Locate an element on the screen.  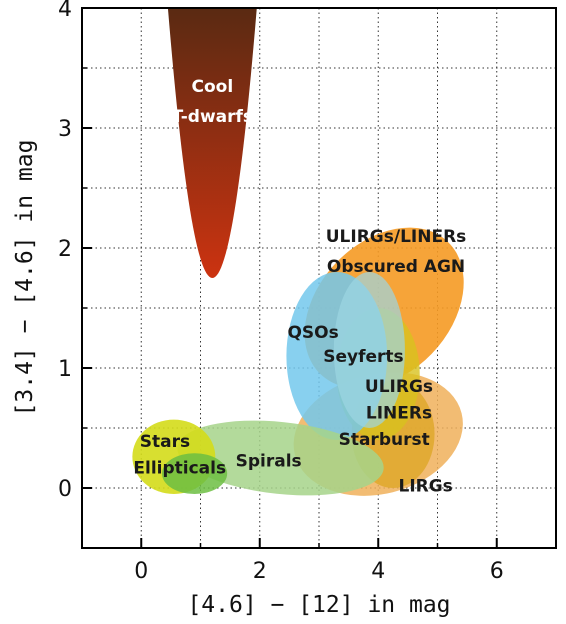
y-tick-label: 3 is located at coordinates (65, 129).